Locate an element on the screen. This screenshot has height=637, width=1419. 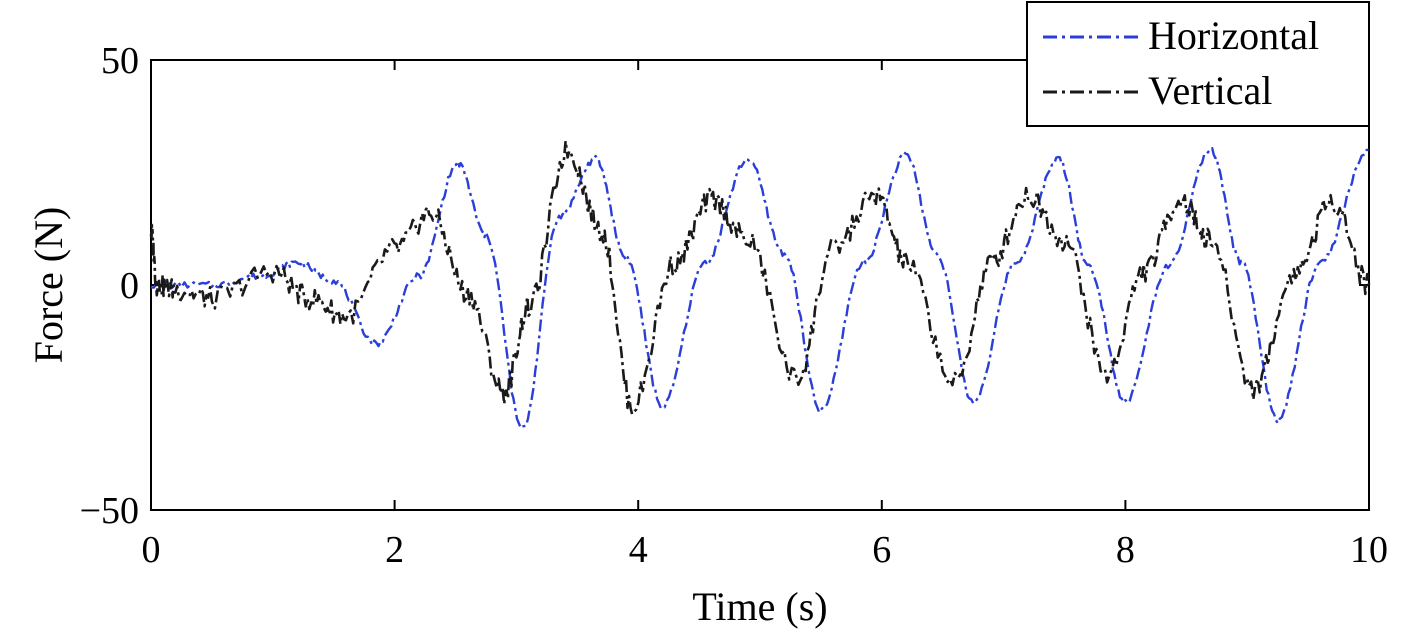
y-tick-label: 0 is located at coordinates (129, 286).